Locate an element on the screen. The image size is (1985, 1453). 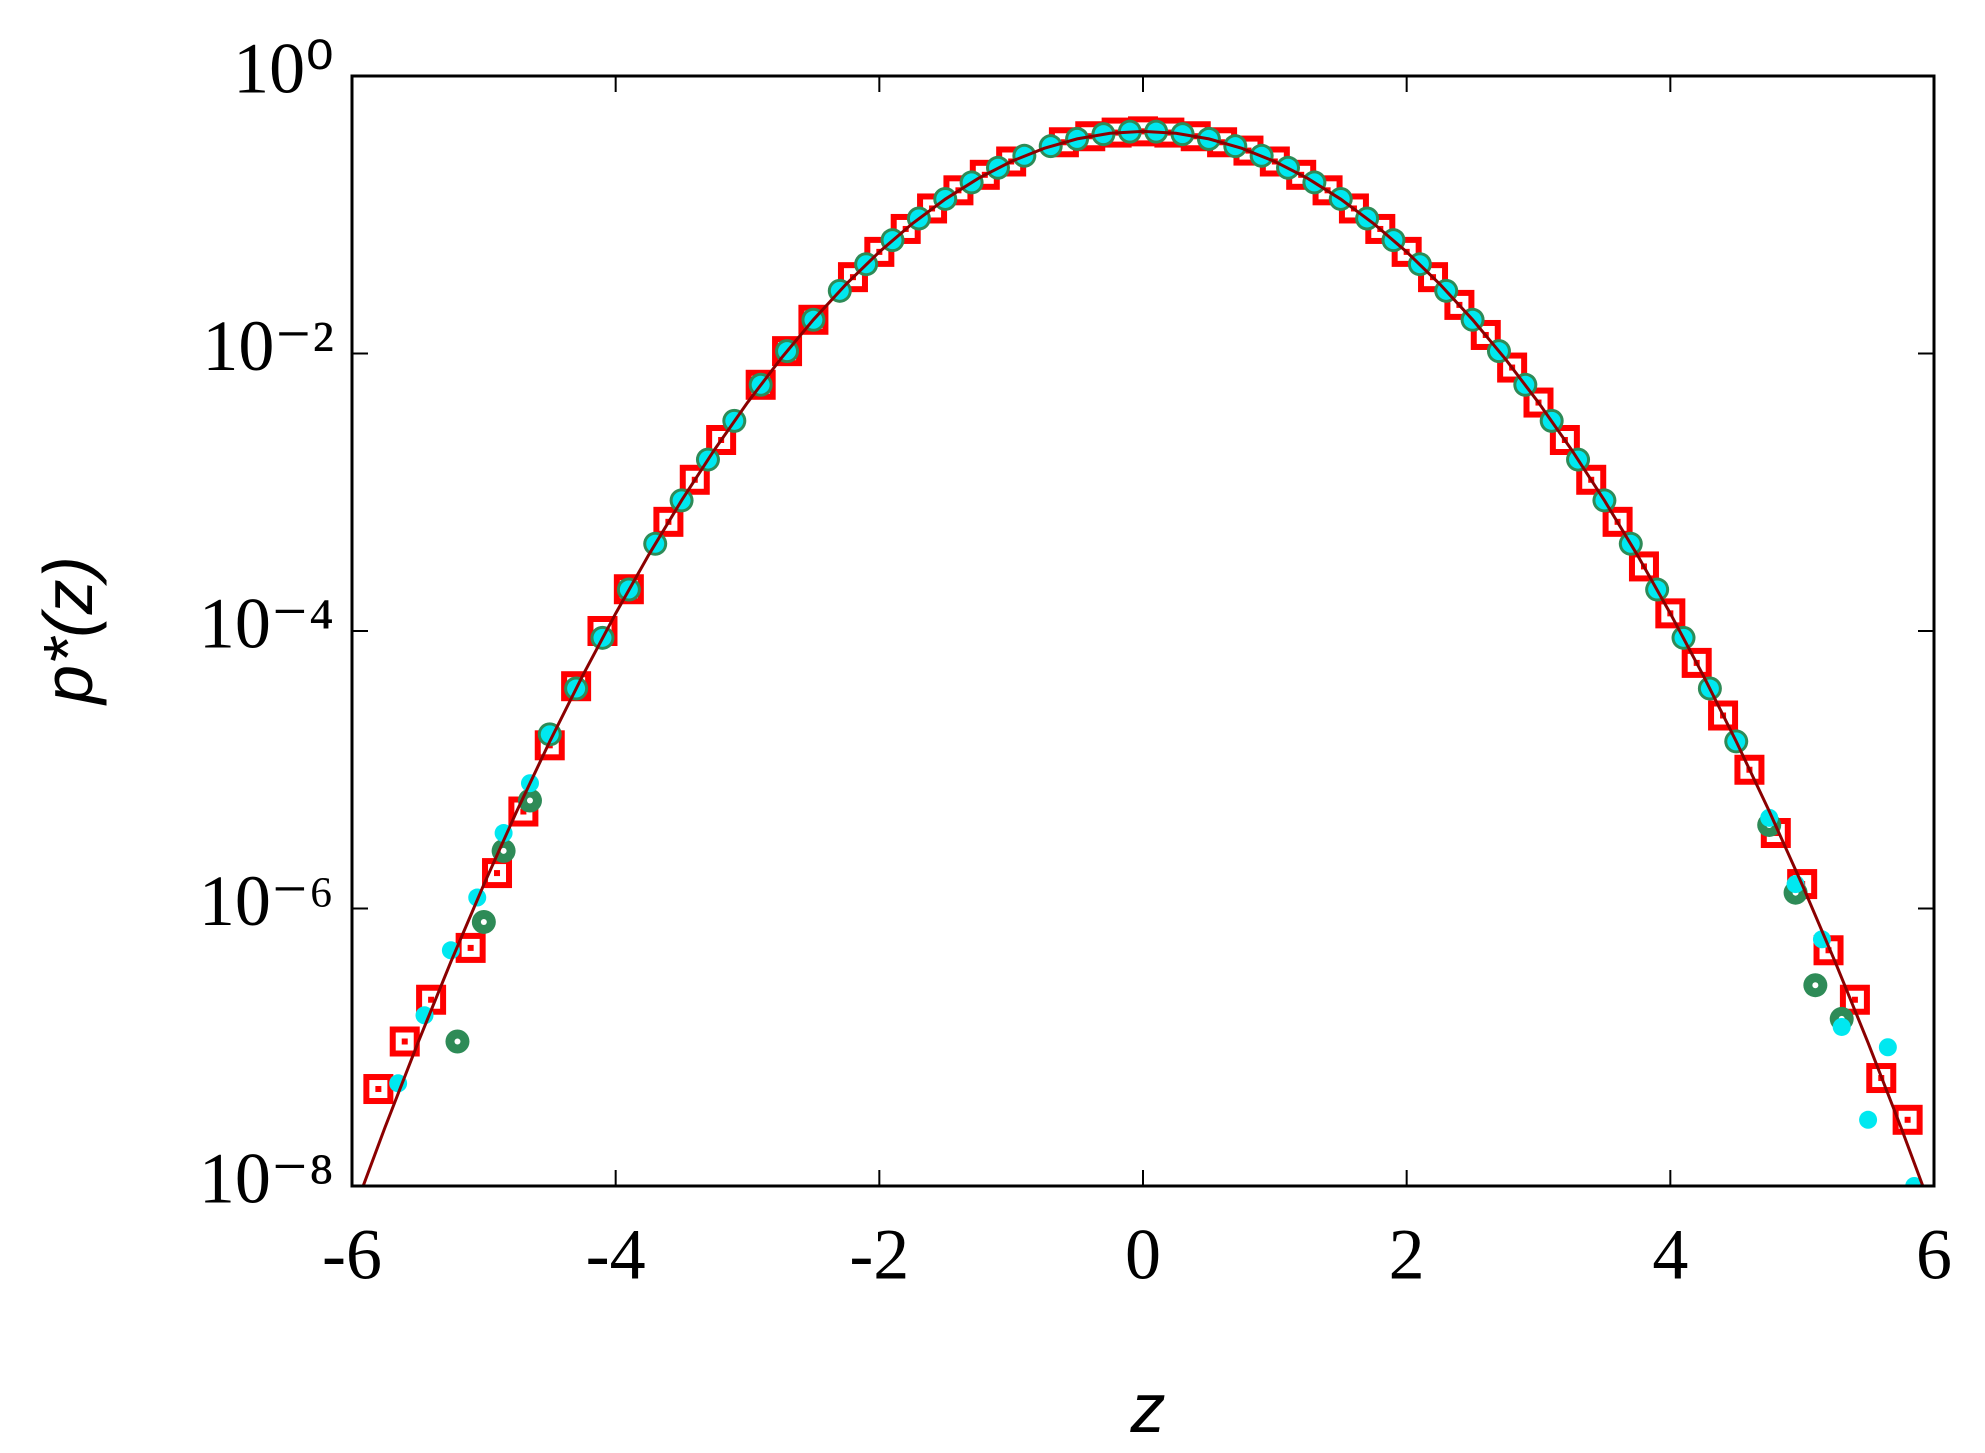
y-tick-label: 10⁻⁴ is located at coordinates (266, 624).